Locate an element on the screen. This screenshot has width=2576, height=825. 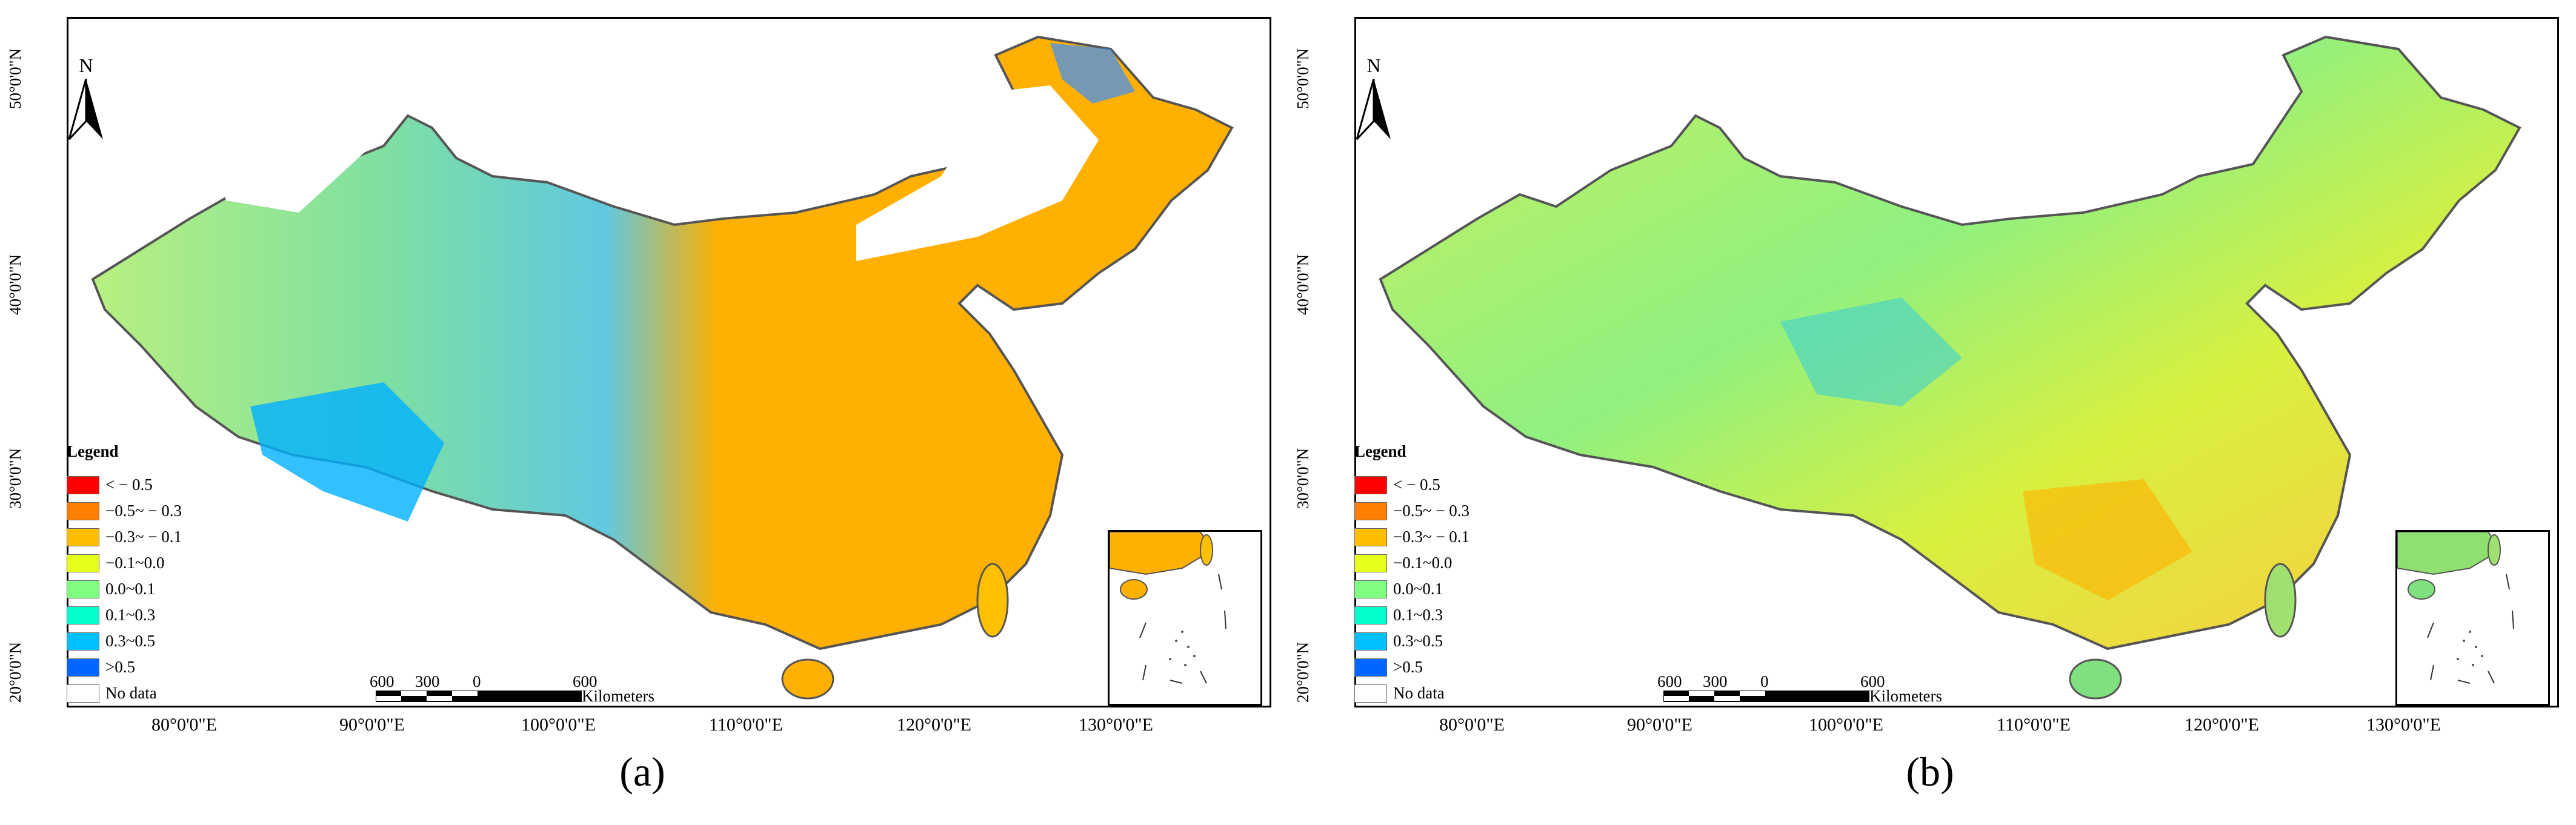
legend-label: −0.3~ − 0.1 is located at coordinates (143, 537).